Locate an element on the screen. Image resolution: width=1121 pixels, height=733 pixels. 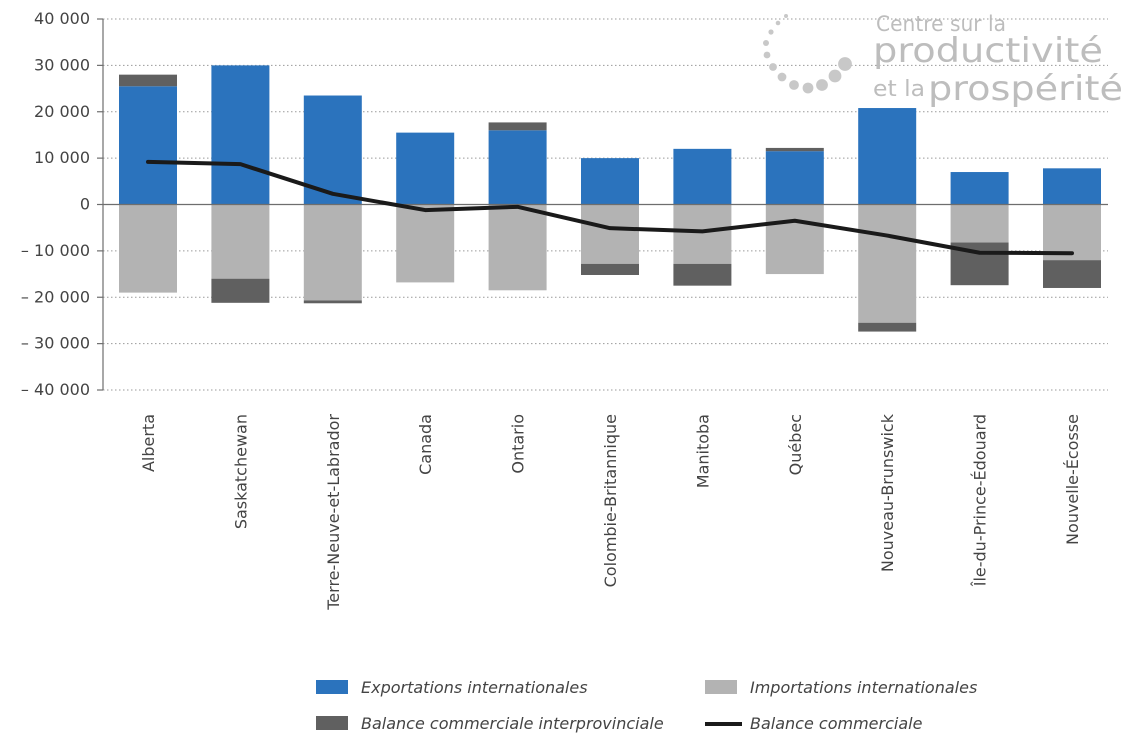
legend-label-balance: Balance commerciale is located at coordinates (836, 723).